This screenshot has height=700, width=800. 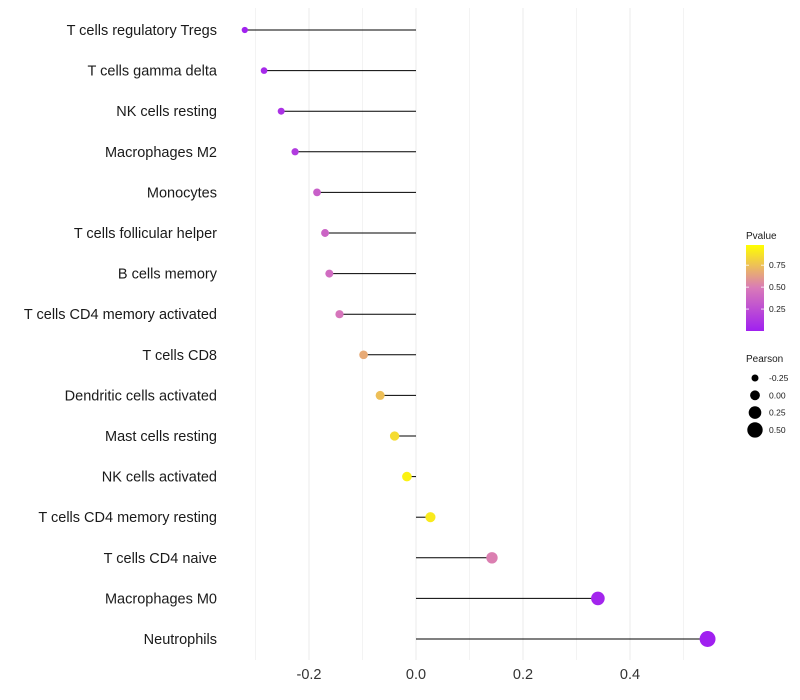 What do you see at coordinates (309, 675) in the screenshot?
I see `x-tick-label: -0.2` at bounding box center [309, 675].